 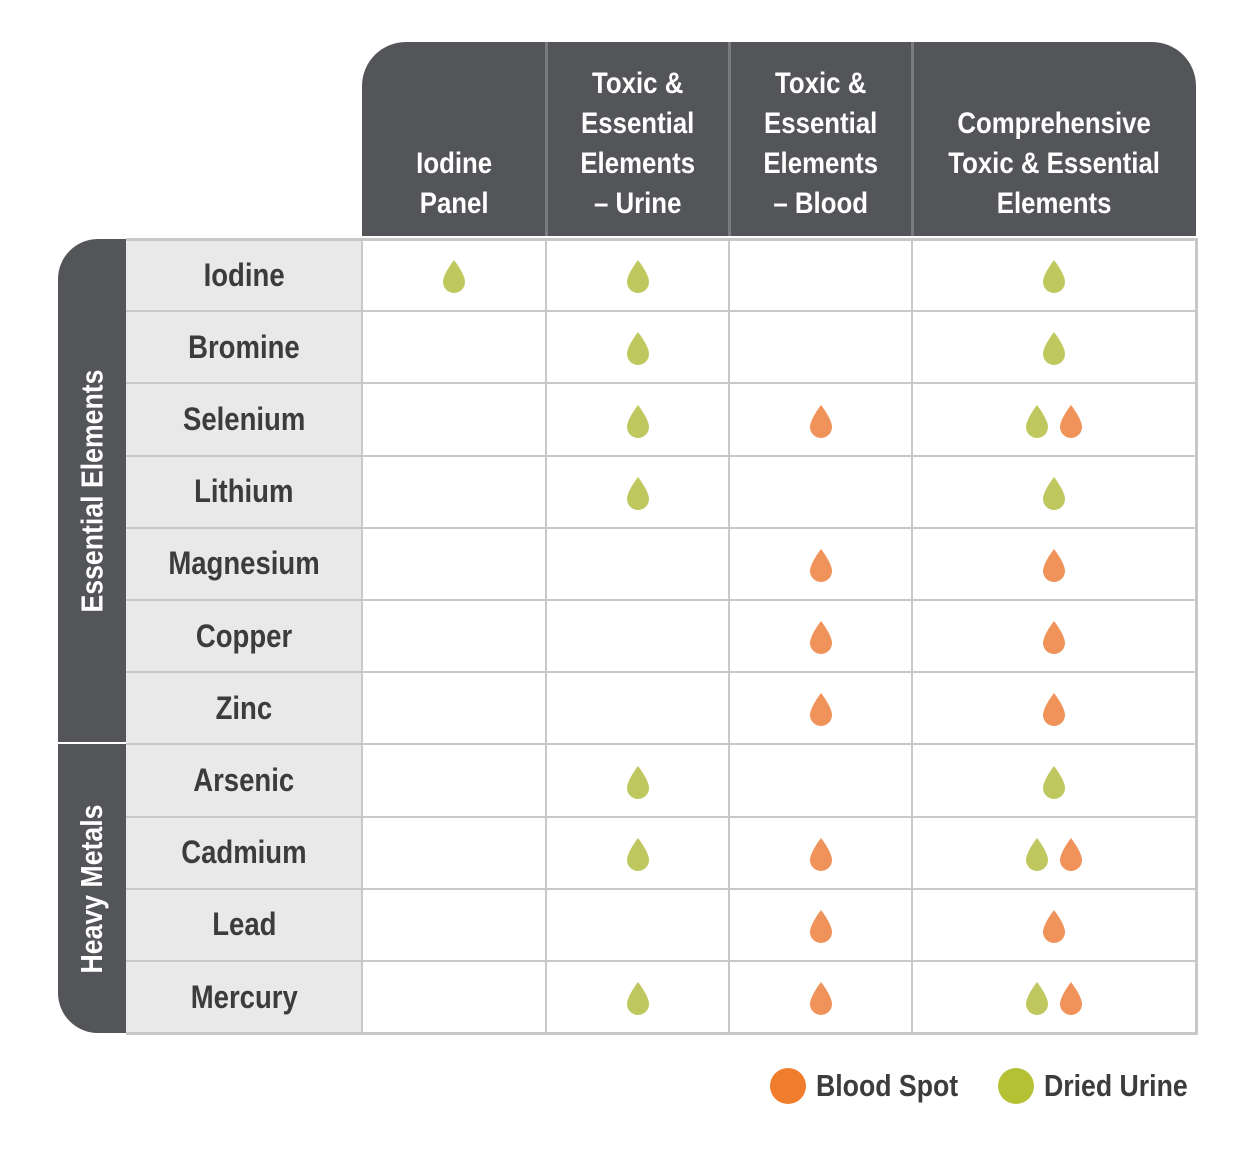 I want to click on column-header-text: Iodine Panel, so click(x=454, y=184).